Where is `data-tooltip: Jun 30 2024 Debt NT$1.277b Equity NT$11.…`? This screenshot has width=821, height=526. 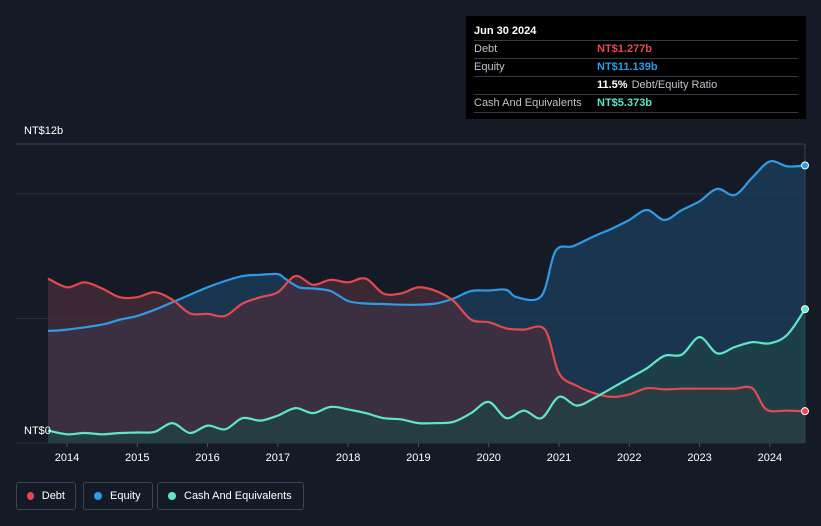 data-tooltip: Jun 30 2024 Debt NT$1.277b Equity NT$11.… is located at coordinates (636, 67).